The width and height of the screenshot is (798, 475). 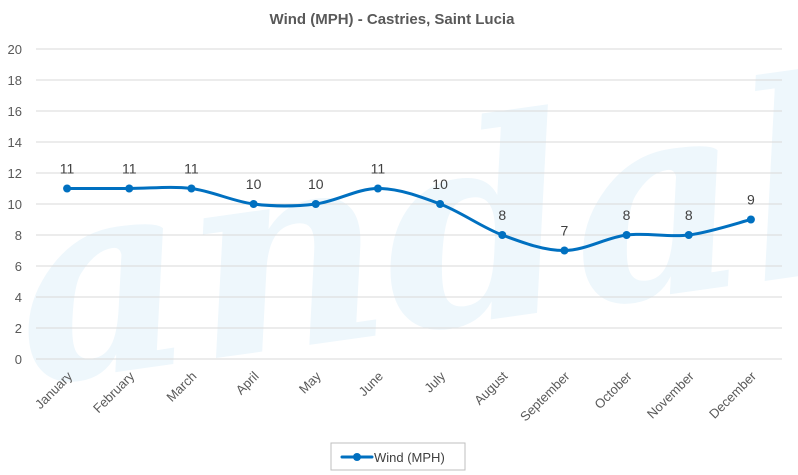 What do you see at coordinates (627, 215) in the screenshot?
I see `data-label-october: 8` at bounding box center [627, 215].